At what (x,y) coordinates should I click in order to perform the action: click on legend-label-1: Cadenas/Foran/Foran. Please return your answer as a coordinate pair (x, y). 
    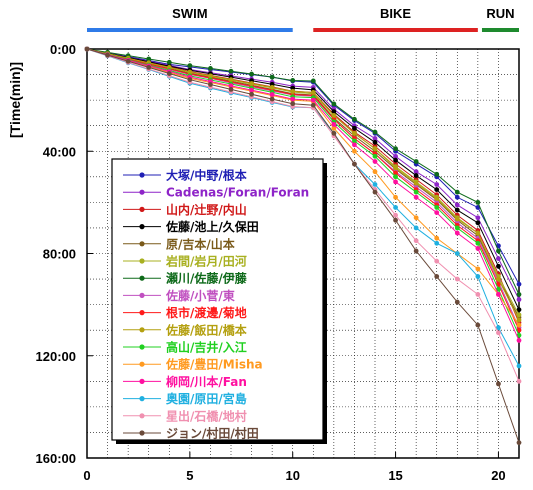
    Looking at the image, I should click on (237, 193).